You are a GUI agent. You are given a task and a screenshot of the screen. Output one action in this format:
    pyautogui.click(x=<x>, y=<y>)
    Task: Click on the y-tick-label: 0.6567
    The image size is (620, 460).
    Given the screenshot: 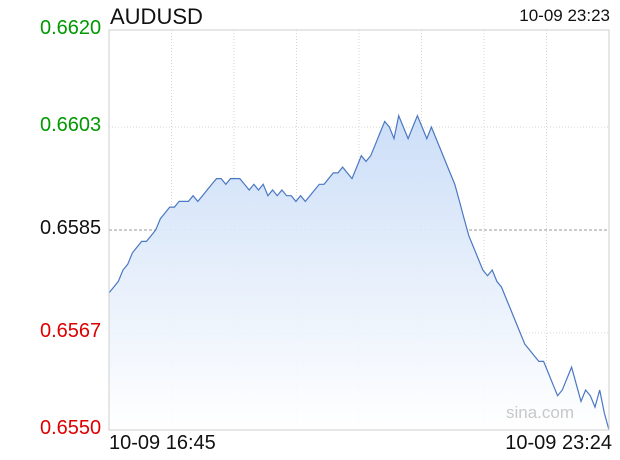 What is the action you would take?
    pyautogui.click(x=71, y=330)
    